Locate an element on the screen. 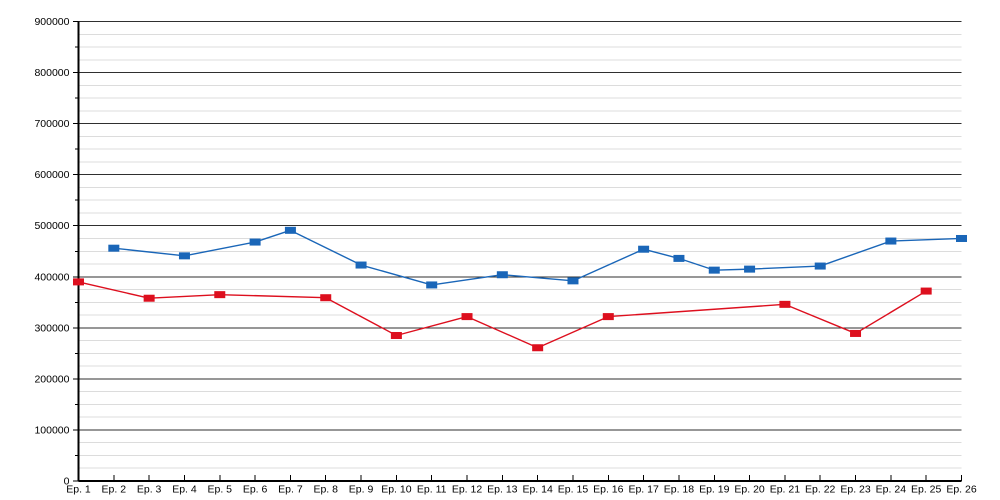  x-axis-label: Ep. 20 is located at coordinates (749, 490).